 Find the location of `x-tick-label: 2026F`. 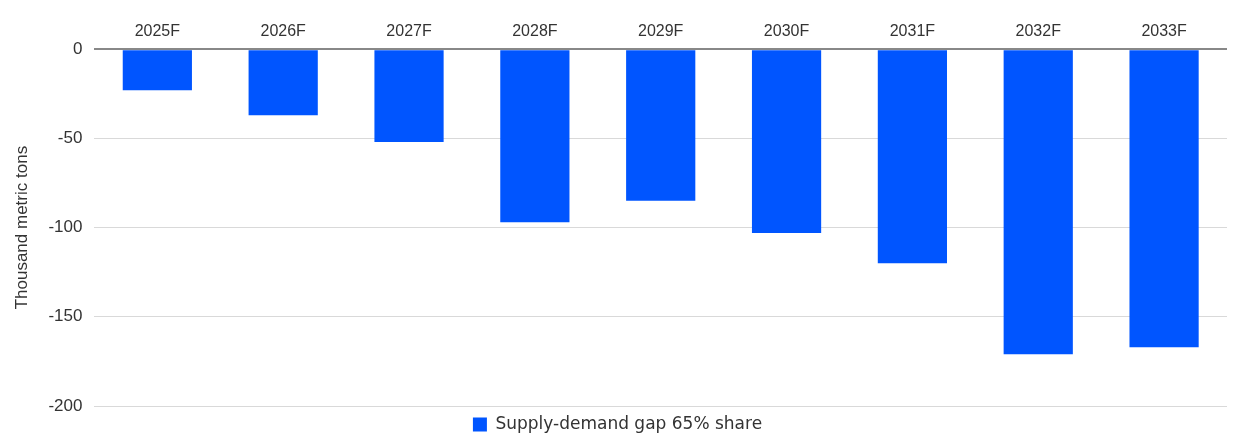

x-tick-label: 2026F is located at coordinates (283, 31).